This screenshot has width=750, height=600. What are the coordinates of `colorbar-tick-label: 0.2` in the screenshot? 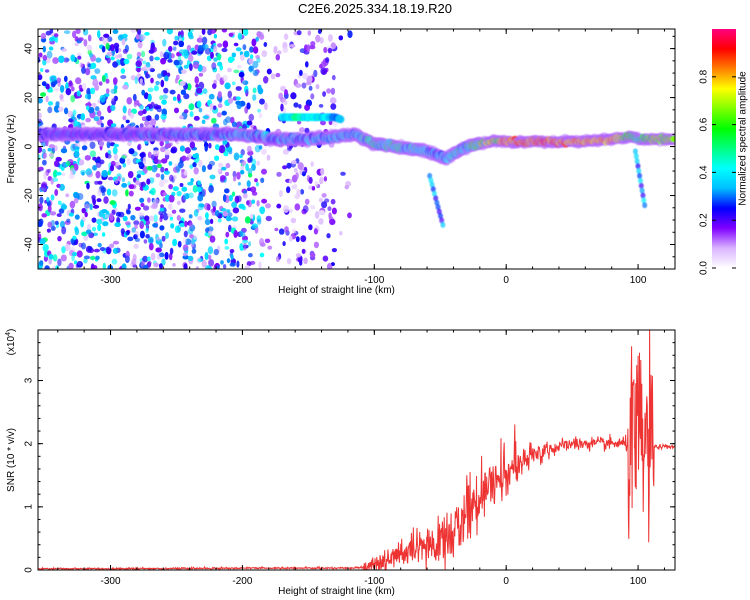 It's located at (704, 220).